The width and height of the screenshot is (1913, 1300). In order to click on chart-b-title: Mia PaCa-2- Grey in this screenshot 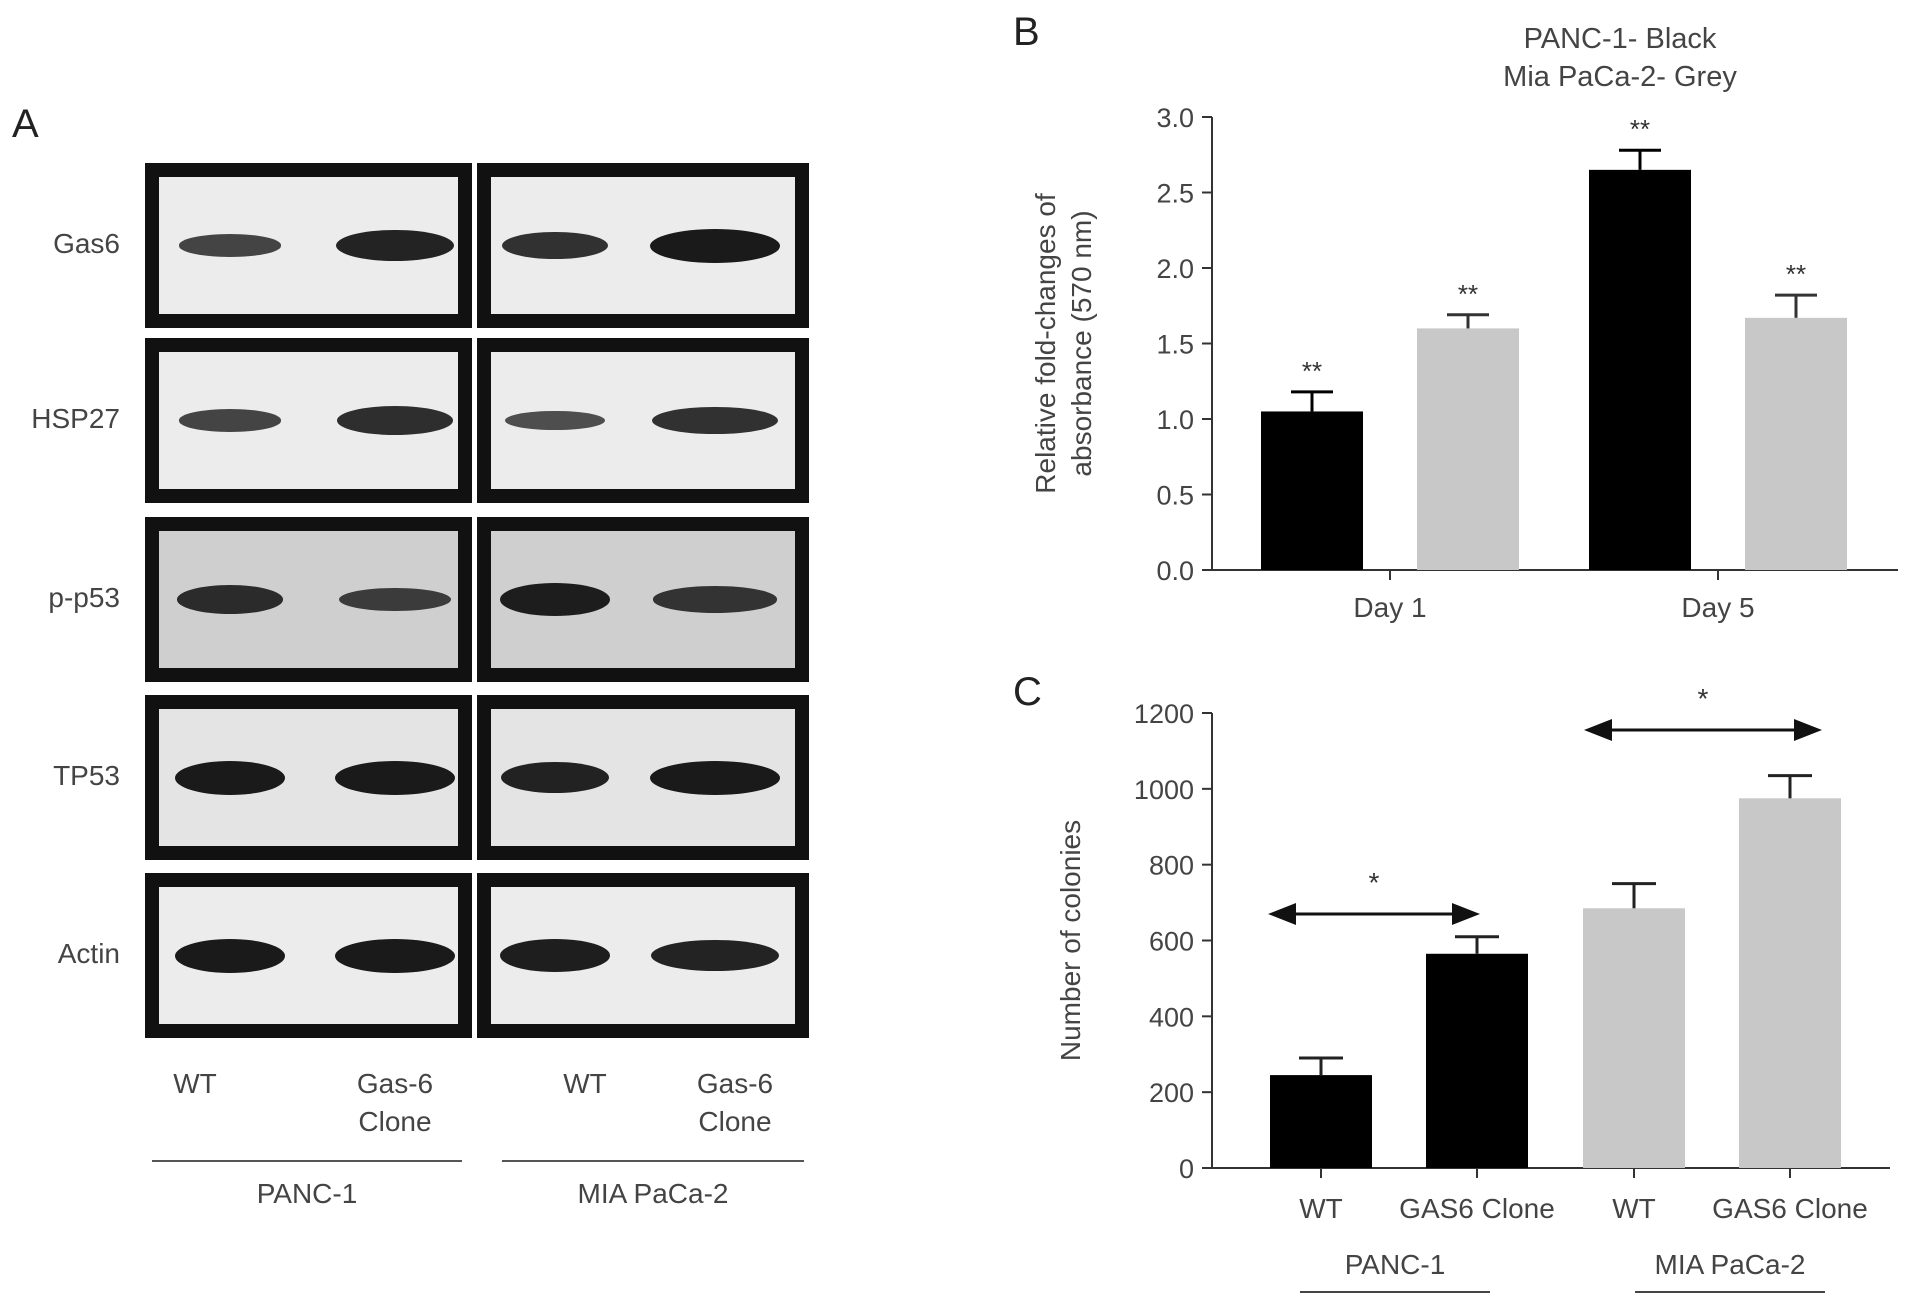, I will do `click(1620, 77)`.